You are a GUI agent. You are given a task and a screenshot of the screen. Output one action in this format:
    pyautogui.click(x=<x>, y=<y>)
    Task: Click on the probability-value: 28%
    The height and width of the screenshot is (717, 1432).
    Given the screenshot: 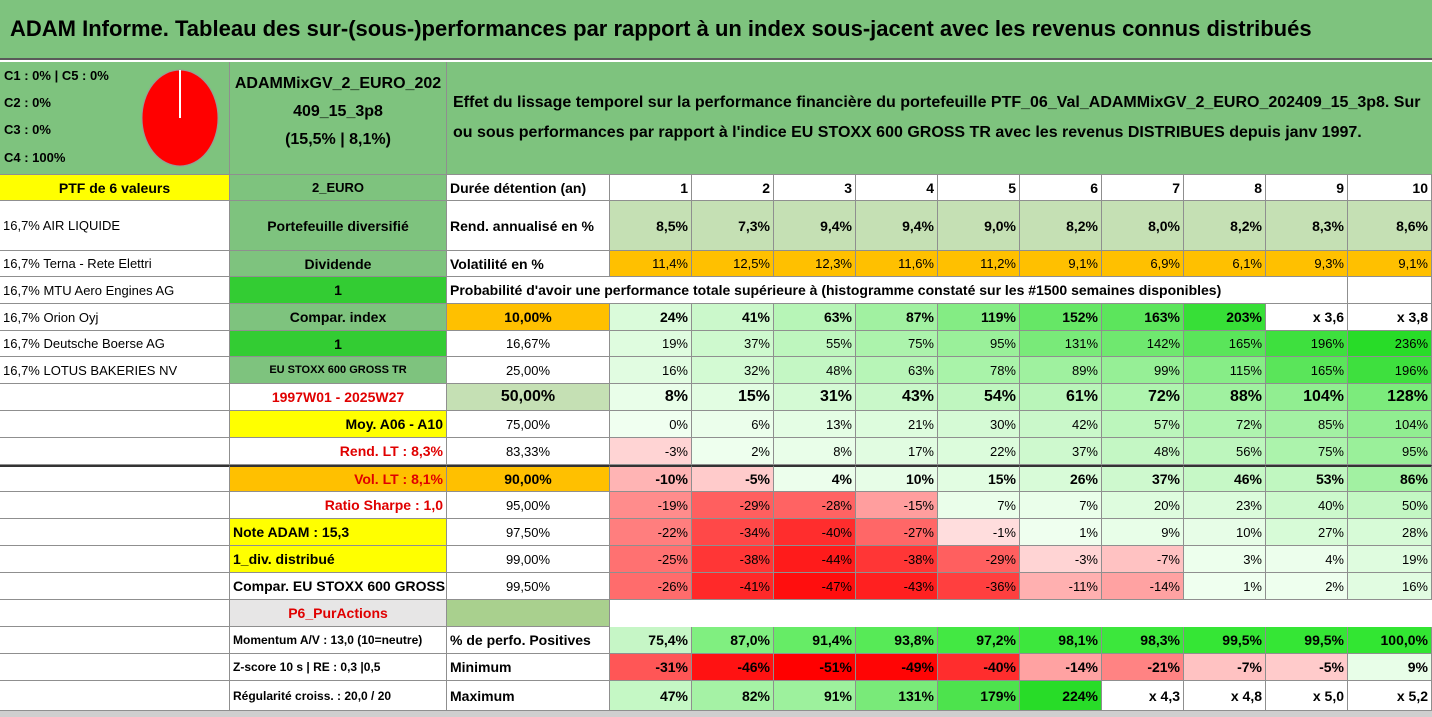 What is the action you would take?
    pyautogui.click(x=1390, y=532)
    